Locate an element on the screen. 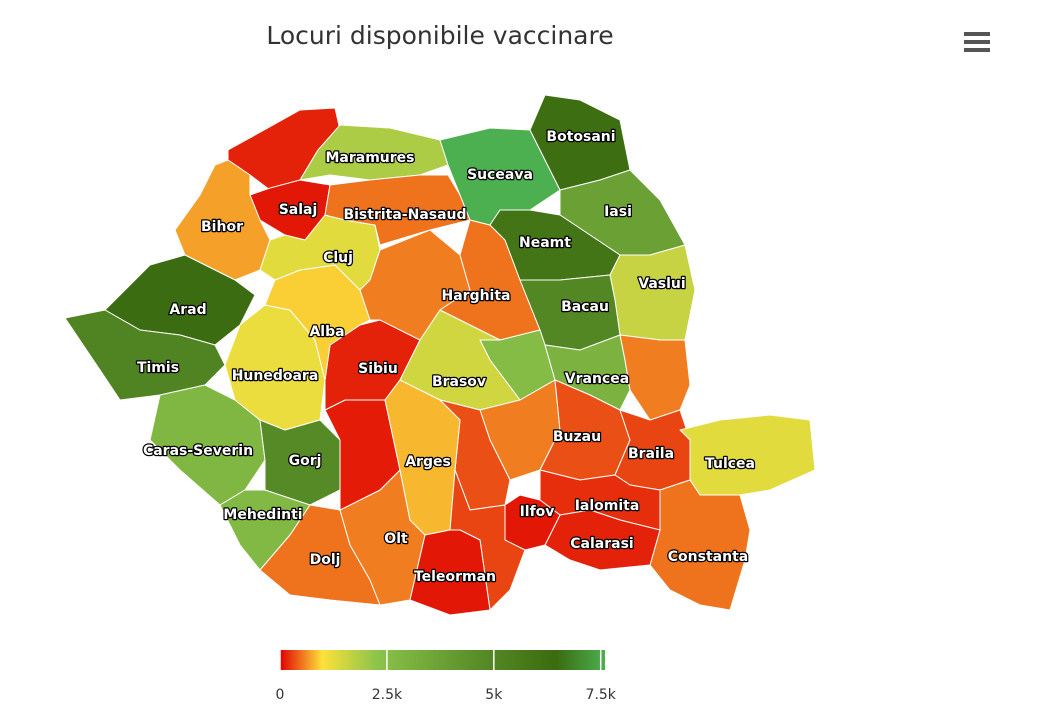  color-tick-label: 2.5k is located at coordinates (387, 695).